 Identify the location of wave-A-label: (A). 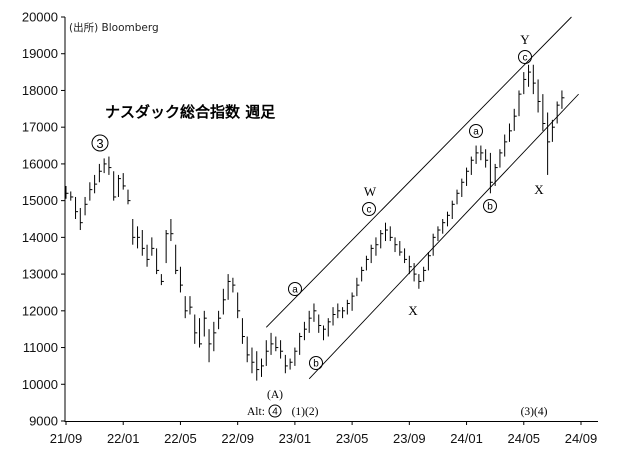
(275, 395).